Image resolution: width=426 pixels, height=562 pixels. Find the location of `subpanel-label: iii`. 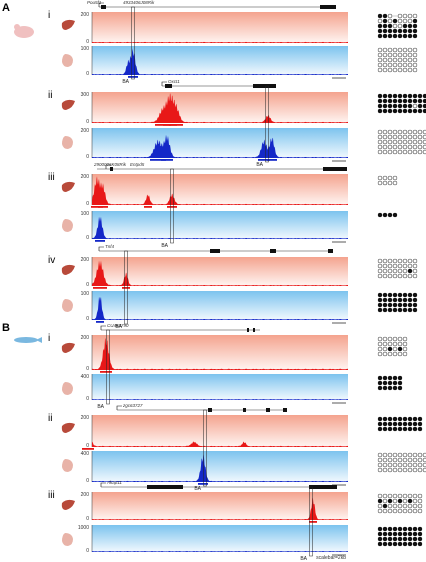

subpanel-label: iii is located at coordinates (51, 495).